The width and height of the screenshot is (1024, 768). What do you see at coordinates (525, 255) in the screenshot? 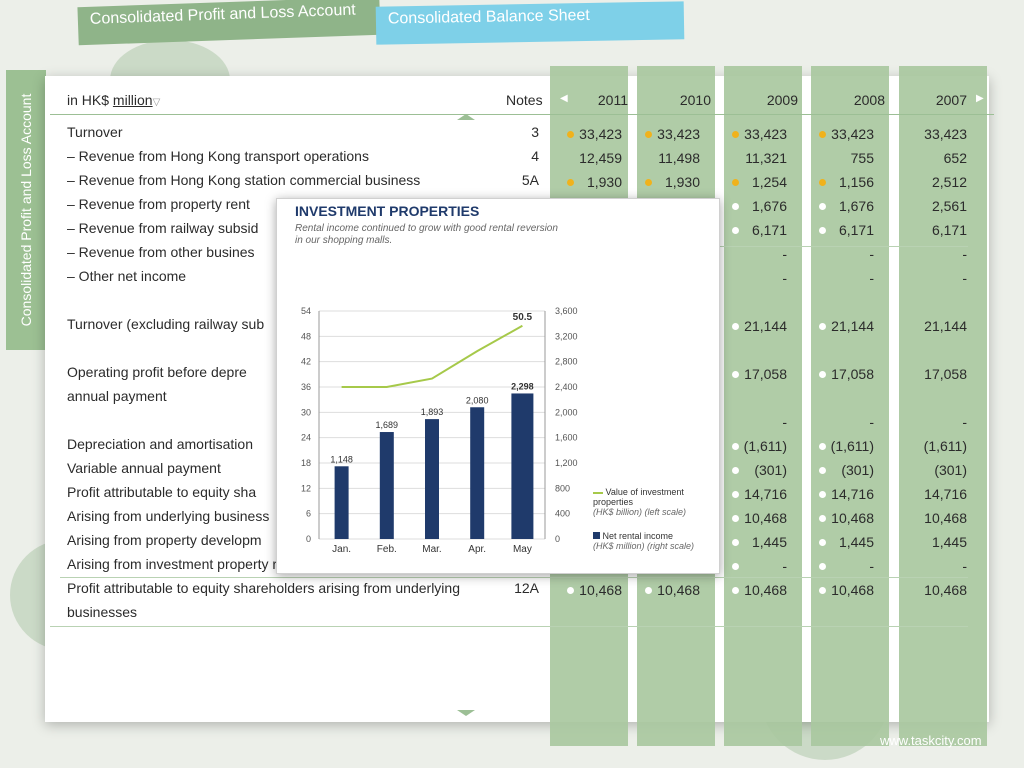
I see `table-row: – Revenue from other busines - - -` at bounding box center [525, 255].